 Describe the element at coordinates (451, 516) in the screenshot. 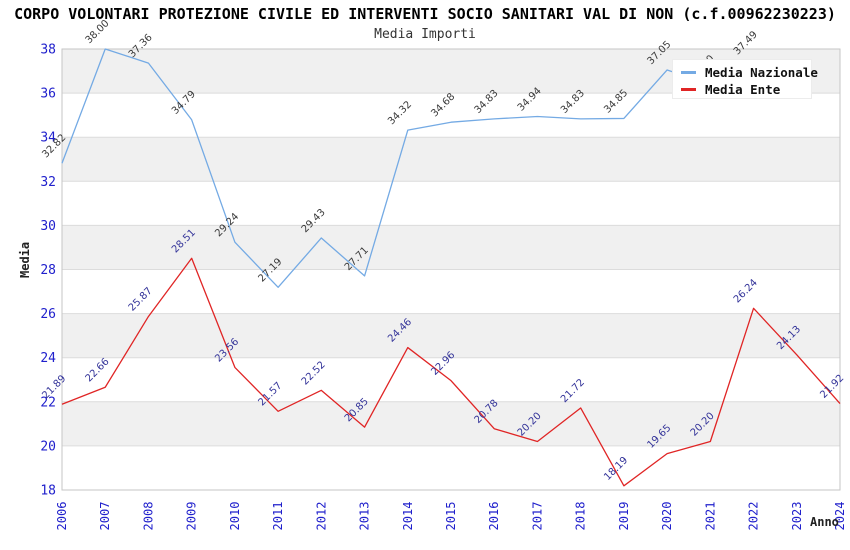

I see `x-tick-label: 2015` at that location.